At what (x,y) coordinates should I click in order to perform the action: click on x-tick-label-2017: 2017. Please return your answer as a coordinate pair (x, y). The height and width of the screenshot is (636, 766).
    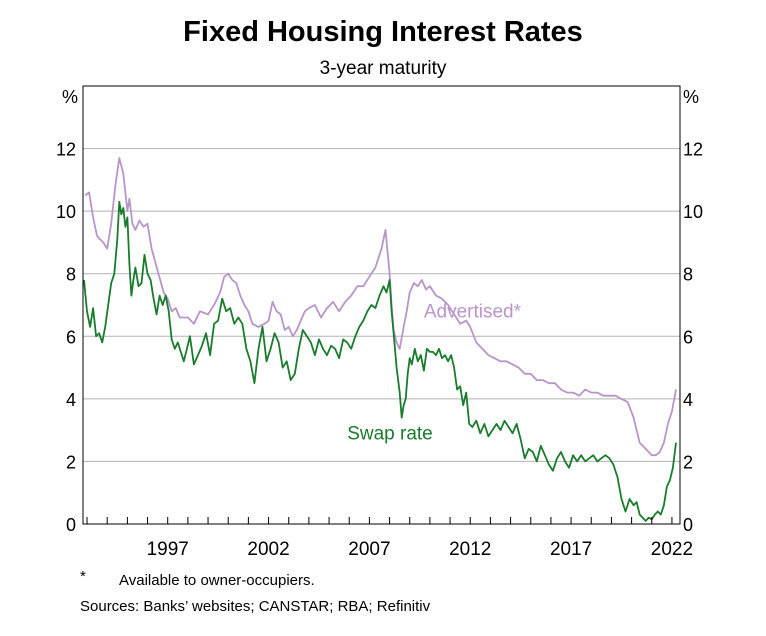
    Looking at the image, I should click on (571, 549).